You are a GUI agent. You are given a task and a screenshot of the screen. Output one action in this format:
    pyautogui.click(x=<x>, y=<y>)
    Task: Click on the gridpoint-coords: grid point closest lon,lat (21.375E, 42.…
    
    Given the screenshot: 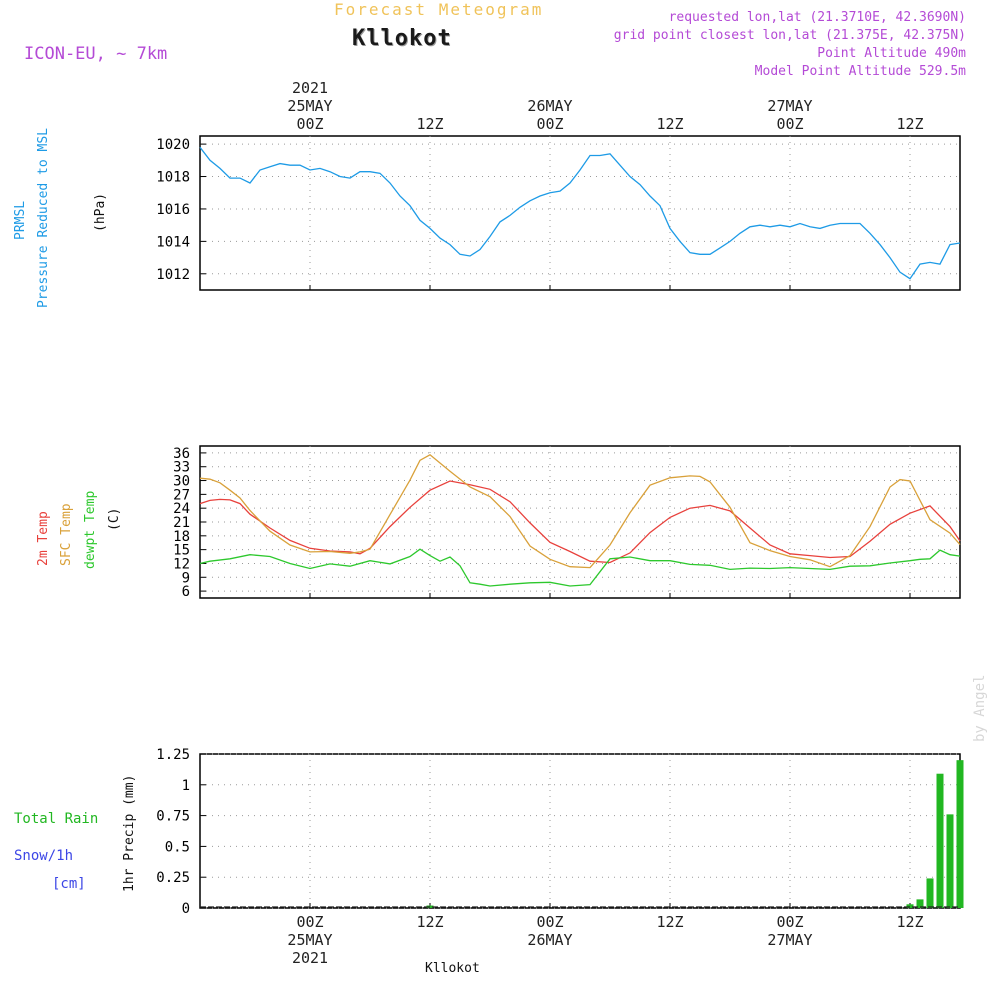 What is the action you would take?
    pyautogui.click(x=789, y=35)
    